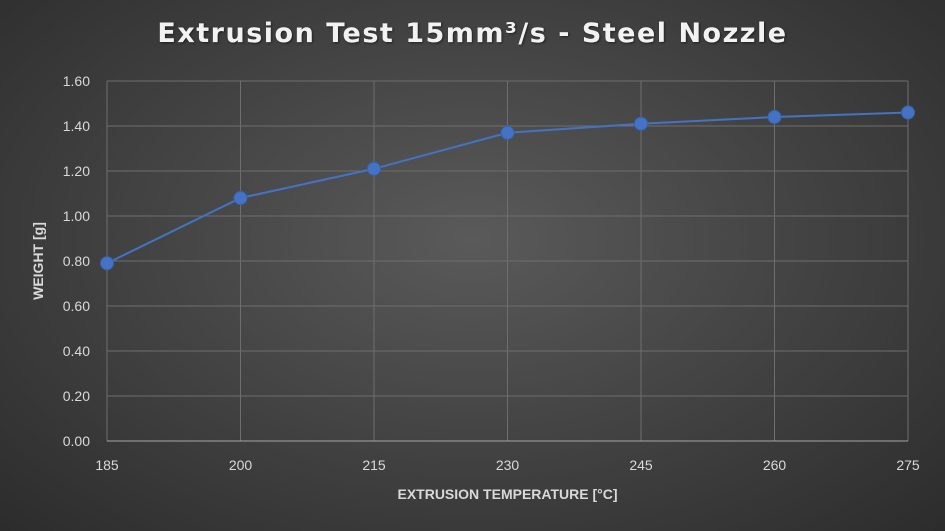 This screenshot has width=945, height=531. Describe the element at coordinates (76, 306) in the screenshot. I see `y-tick-label: 0.60` at that location.